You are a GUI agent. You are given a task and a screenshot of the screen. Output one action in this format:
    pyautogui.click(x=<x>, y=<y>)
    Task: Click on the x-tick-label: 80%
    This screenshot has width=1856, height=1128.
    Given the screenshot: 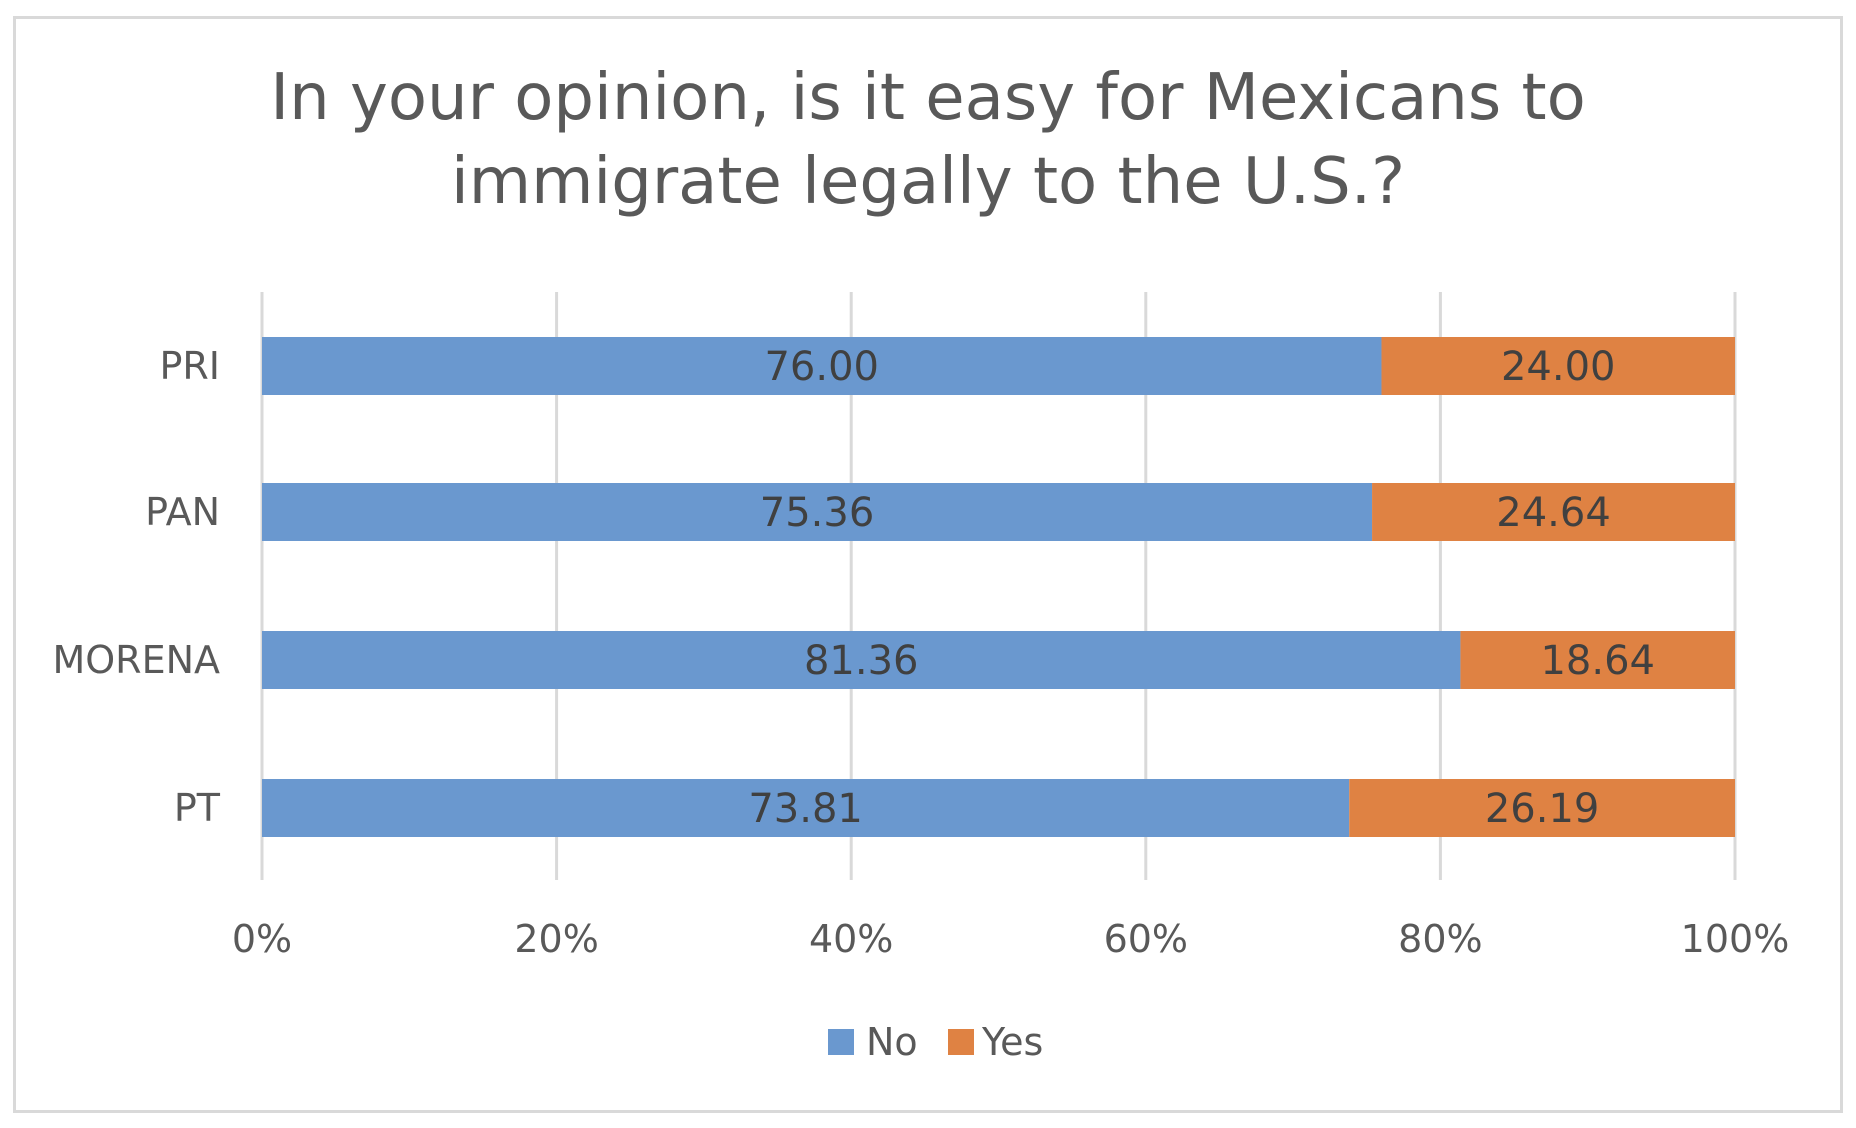 What is the action you would take?
    pyautogui.click(x=1440, y=939)
    